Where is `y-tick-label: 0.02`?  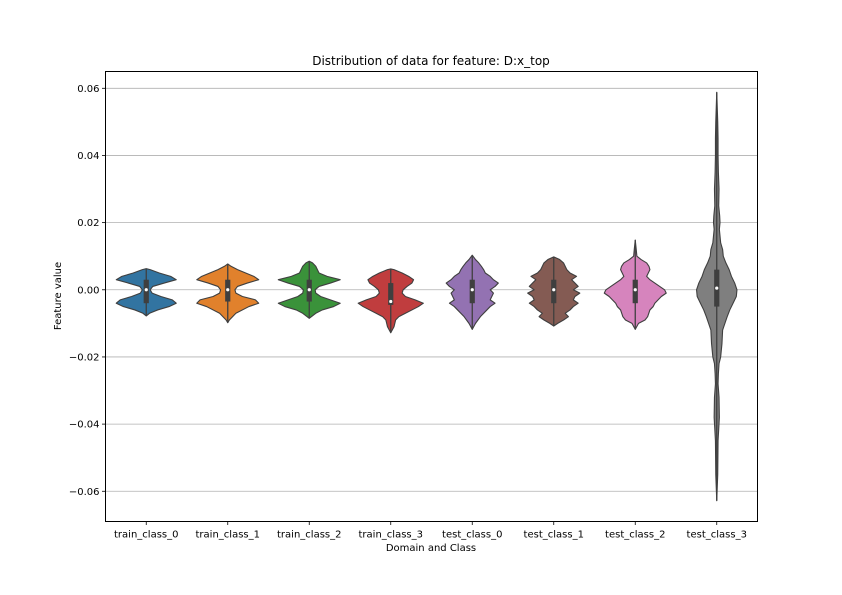
y-tick-label: 0.02 is located at coordinates (88, 223).